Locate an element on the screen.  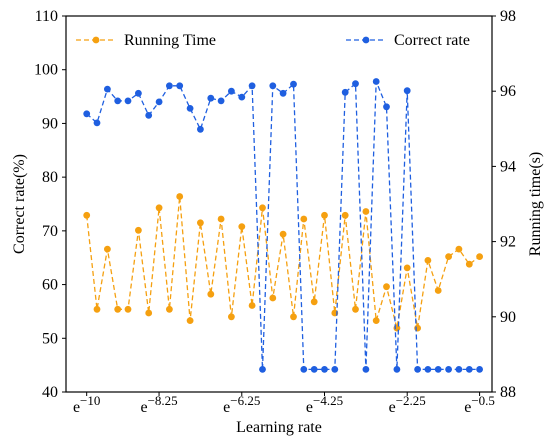
legend-label: Running Time is located at coordinates (170, 40).